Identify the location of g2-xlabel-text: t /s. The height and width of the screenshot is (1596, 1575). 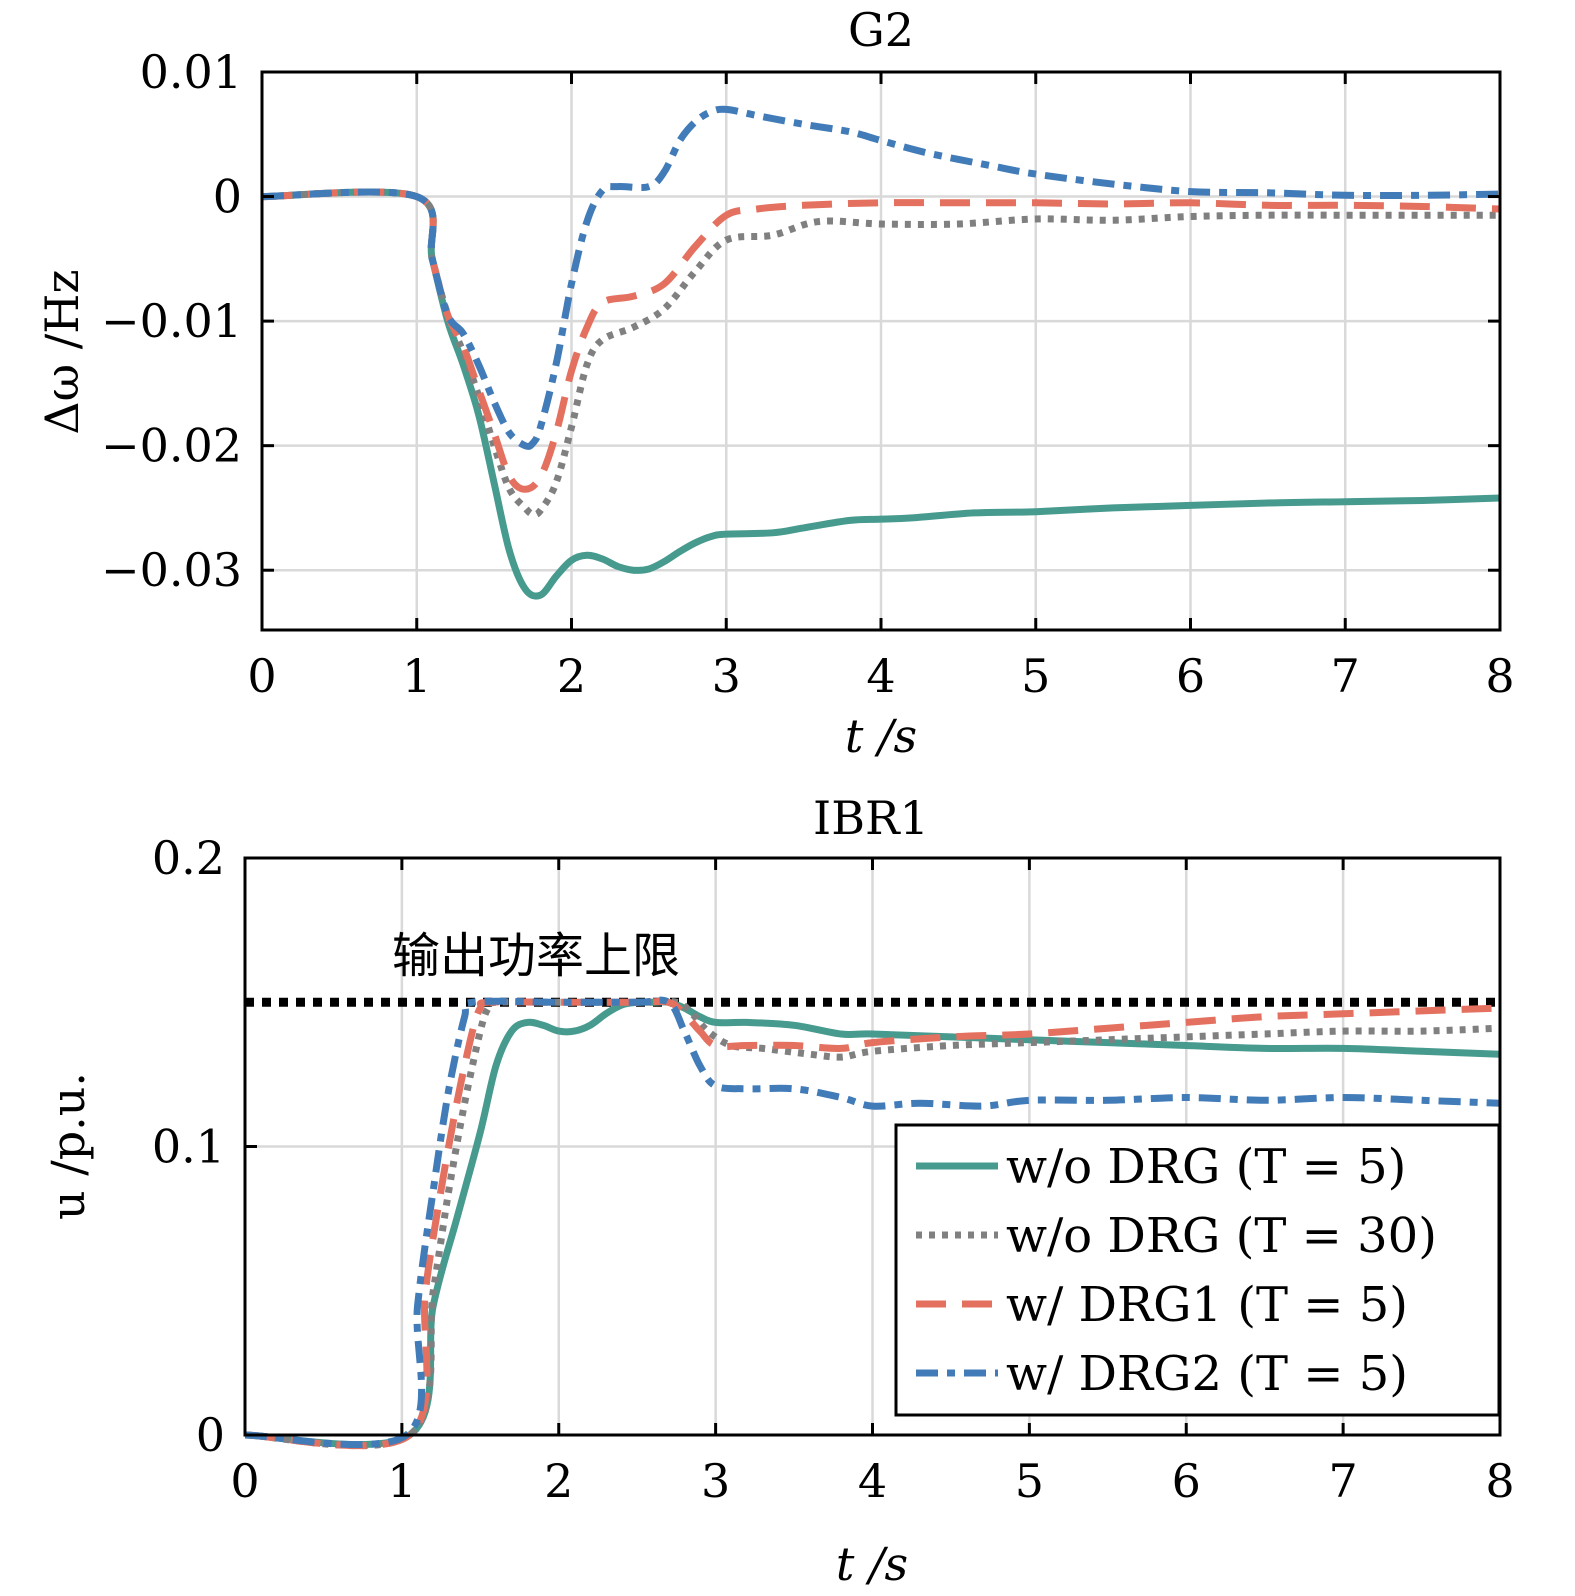
(881, 736).